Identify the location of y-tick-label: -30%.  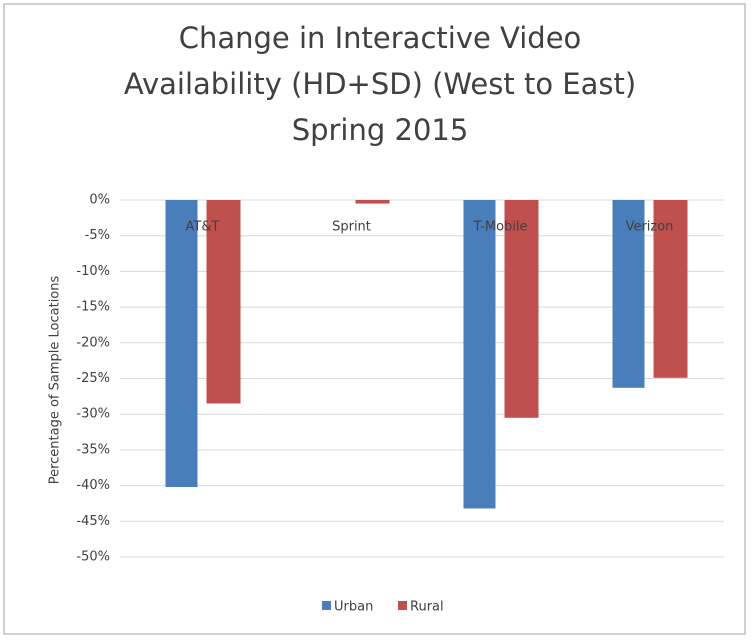
(93, 414).